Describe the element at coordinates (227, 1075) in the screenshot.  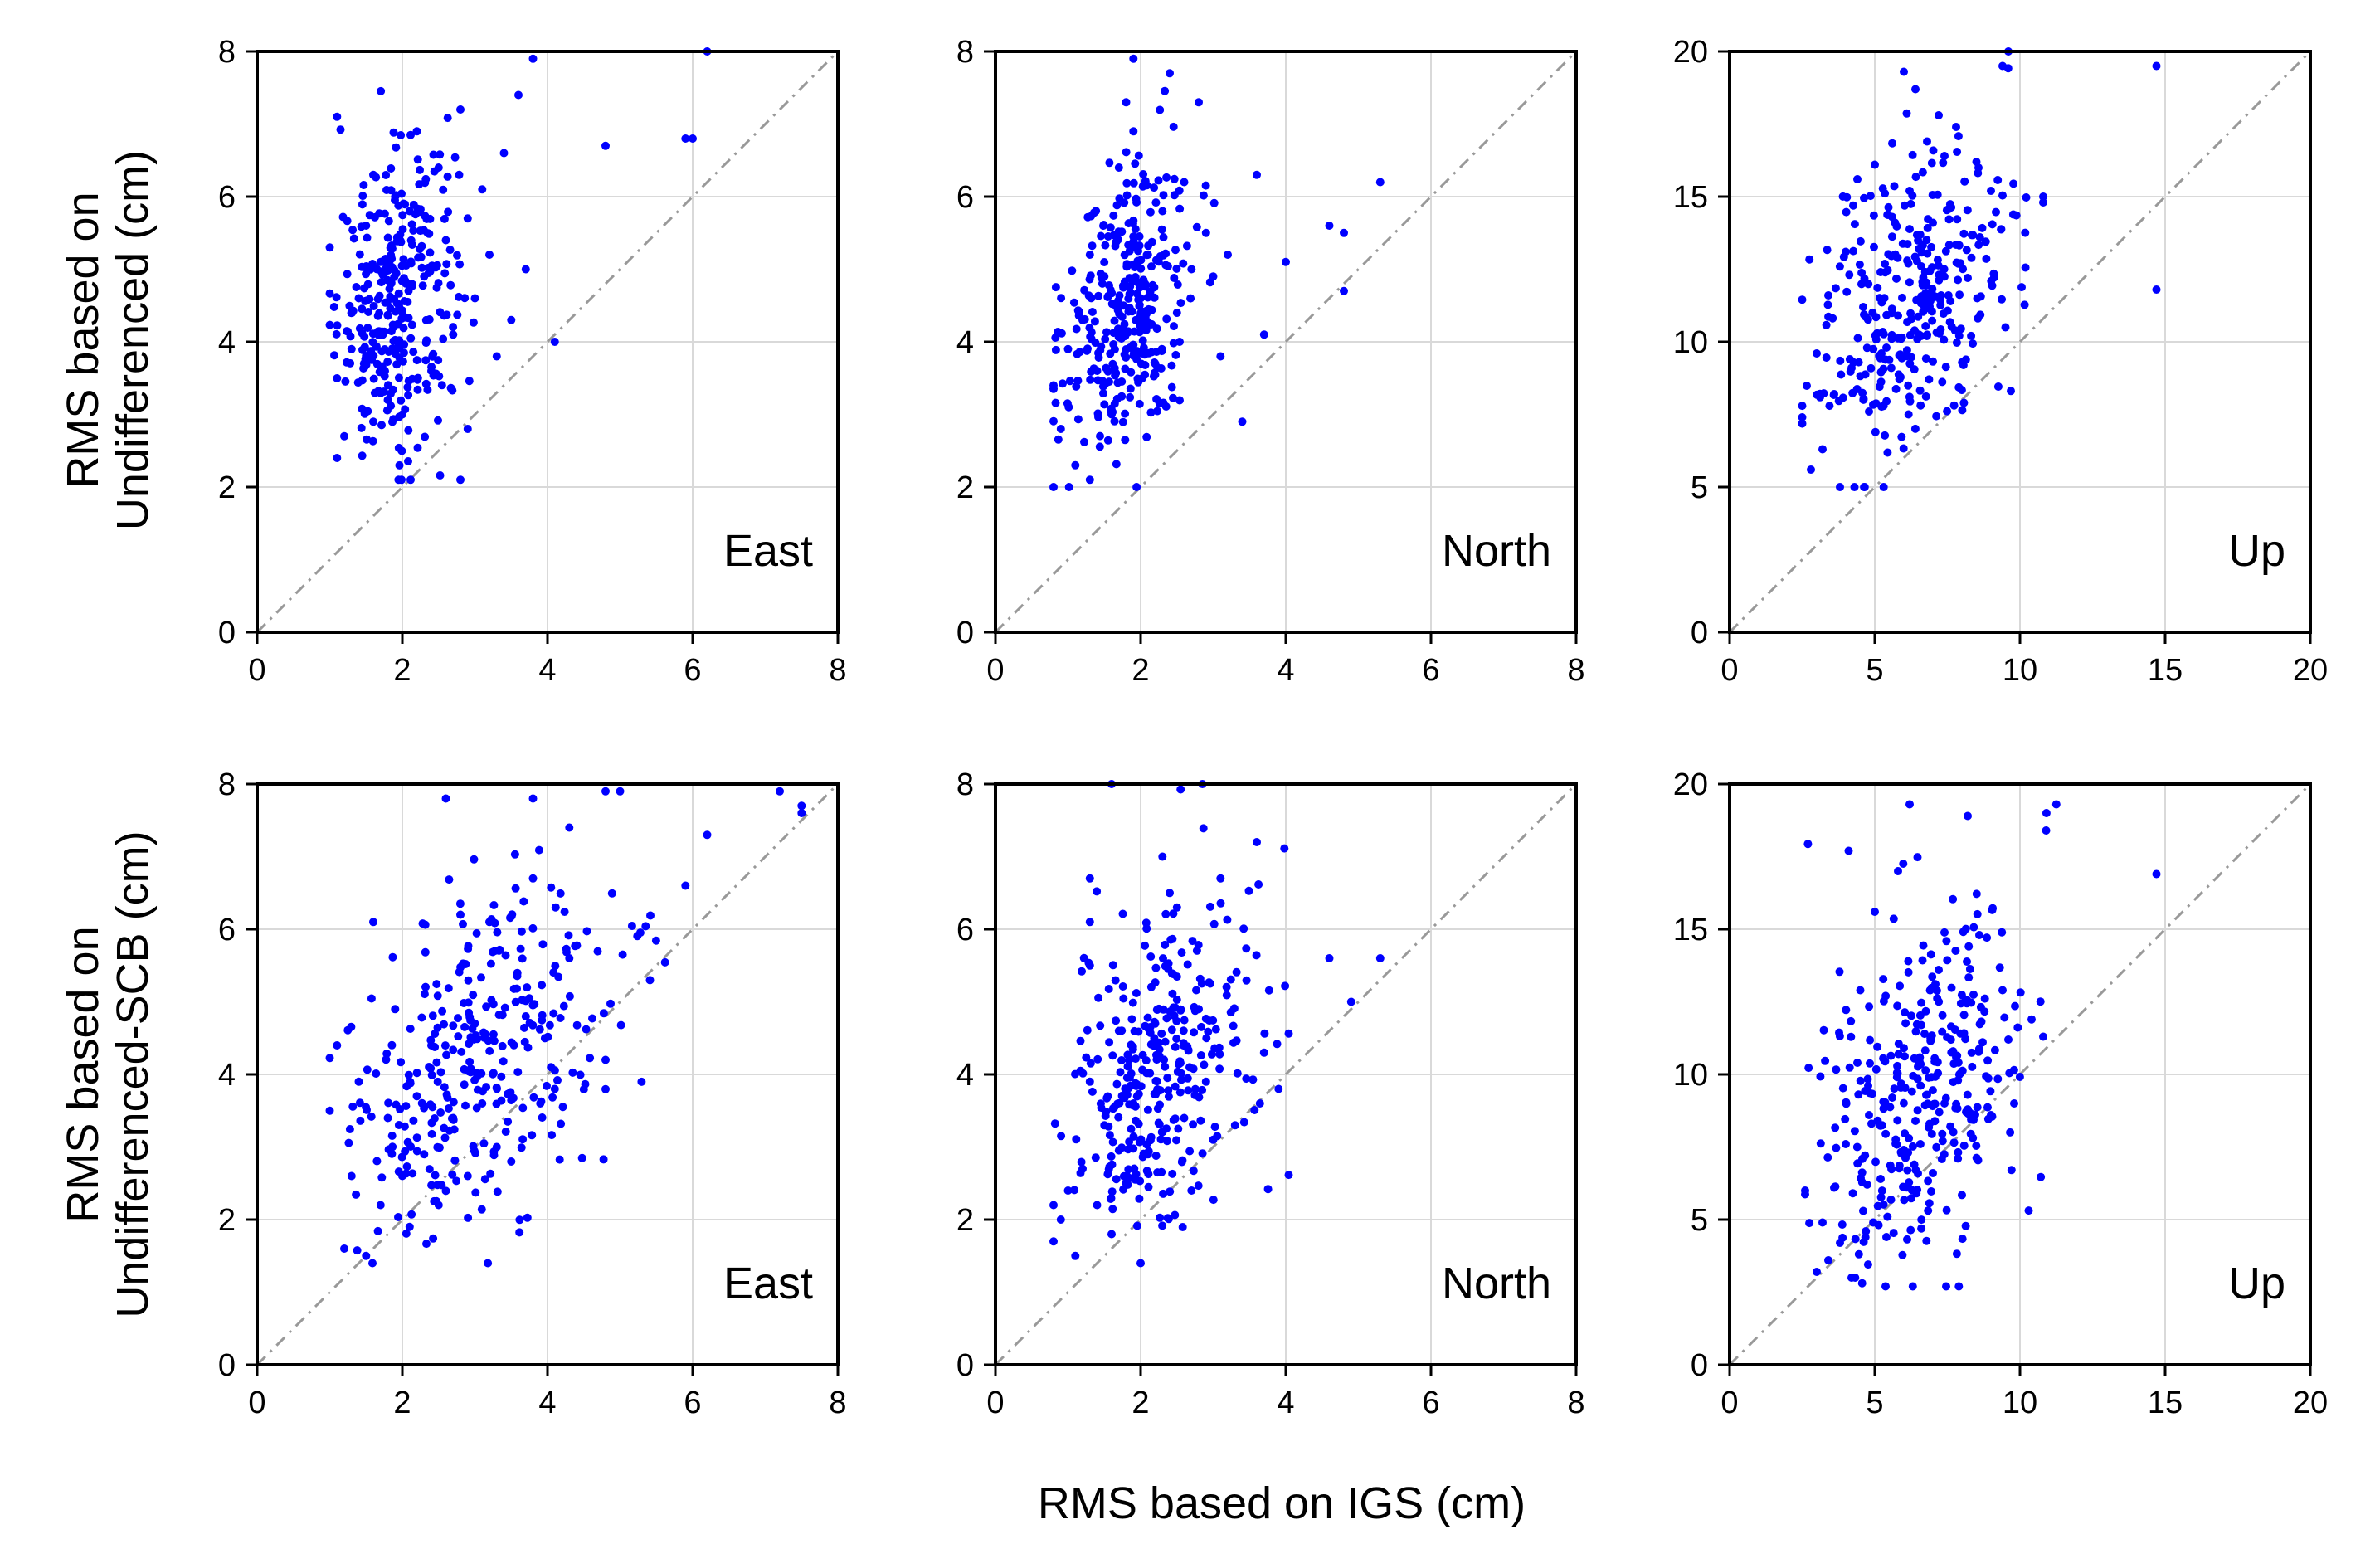
I see `panel-1-0-y-tick-label: 4` at that location.